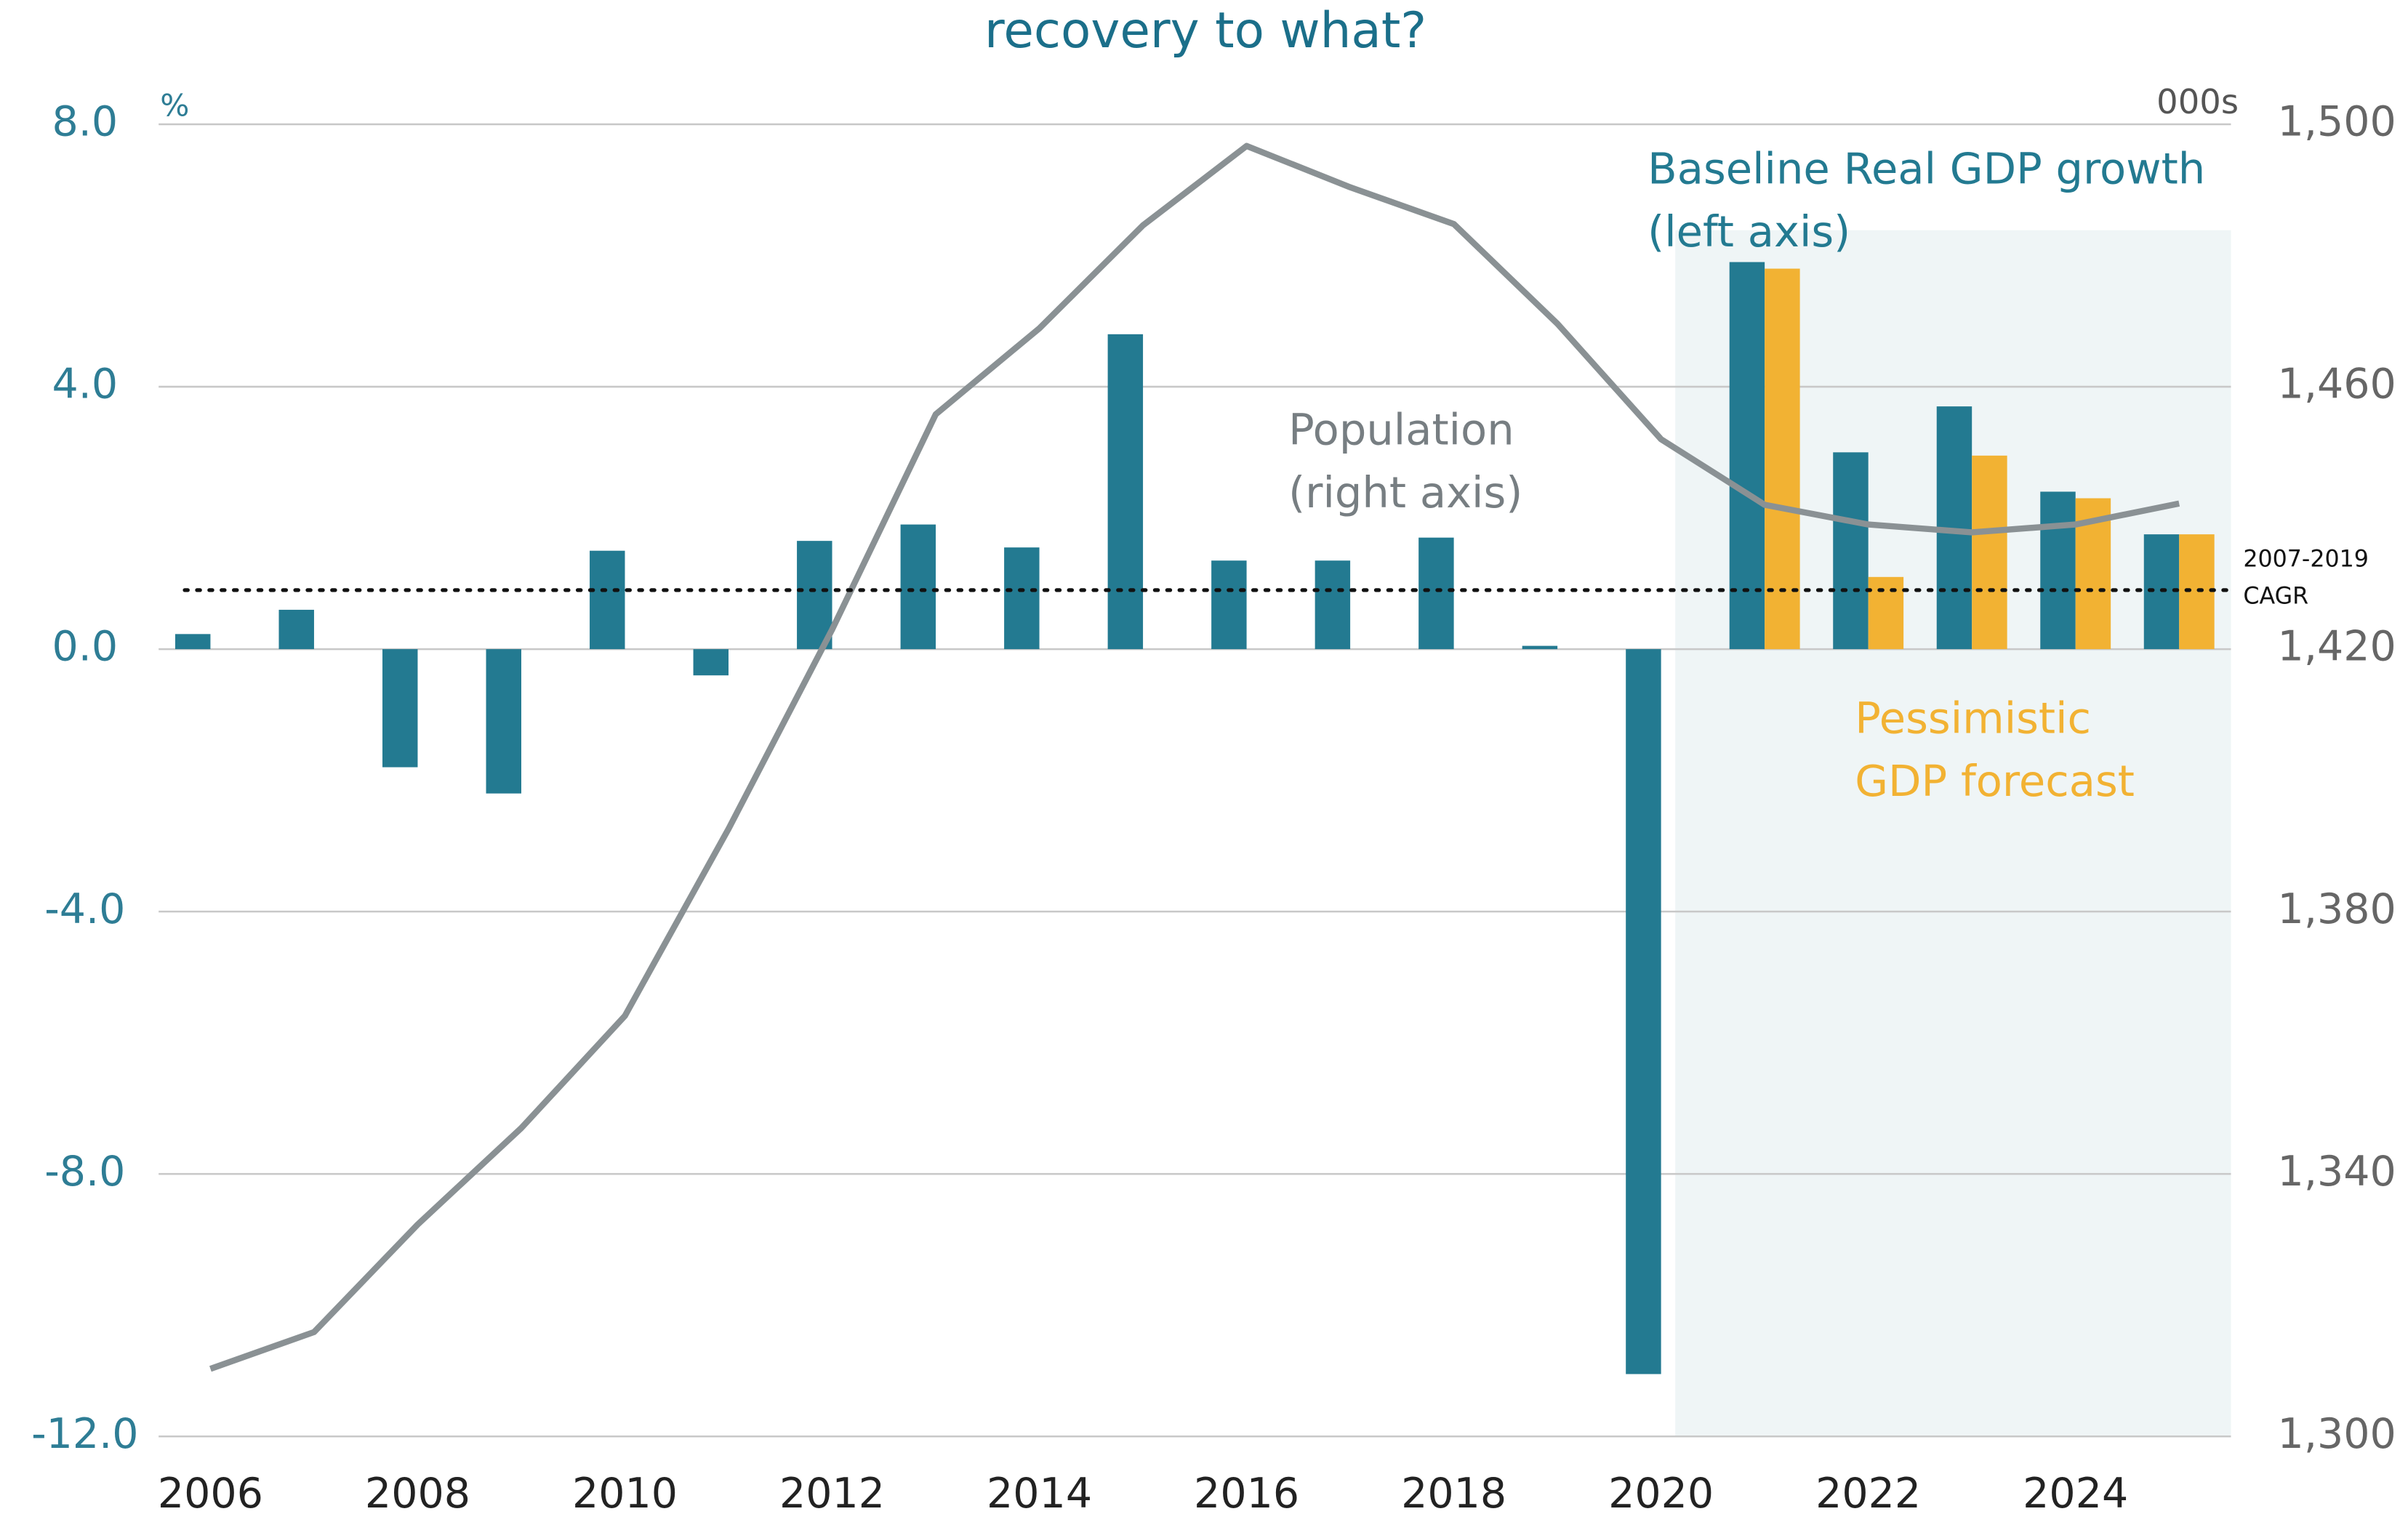 The height and width of the screenshot is (1530, 2408). I want to click on y2-tick-label: 1,380, so click(2337, 909).